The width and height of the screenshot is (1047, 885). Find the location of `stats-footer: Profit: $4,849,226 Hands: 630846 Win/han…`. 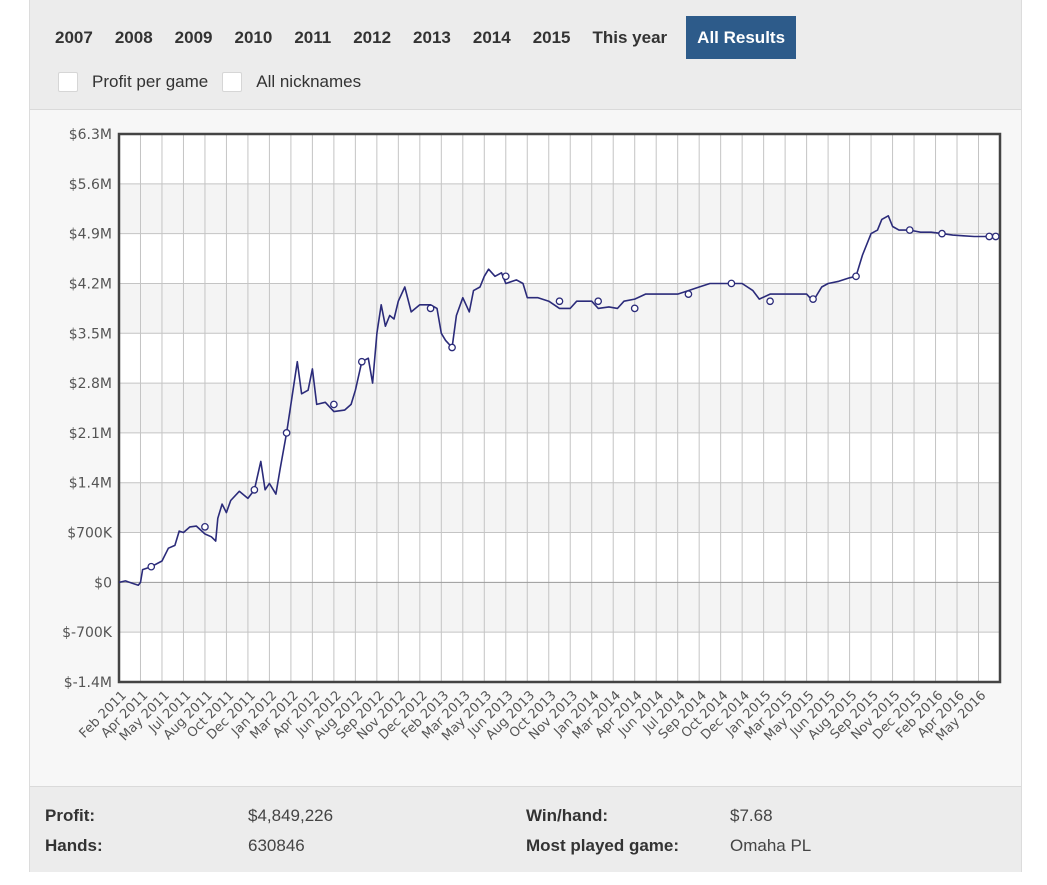

stats-footer: Profit: $4,849,226 Hands: 630846 Win/han… is located at coordinates (525, 829).